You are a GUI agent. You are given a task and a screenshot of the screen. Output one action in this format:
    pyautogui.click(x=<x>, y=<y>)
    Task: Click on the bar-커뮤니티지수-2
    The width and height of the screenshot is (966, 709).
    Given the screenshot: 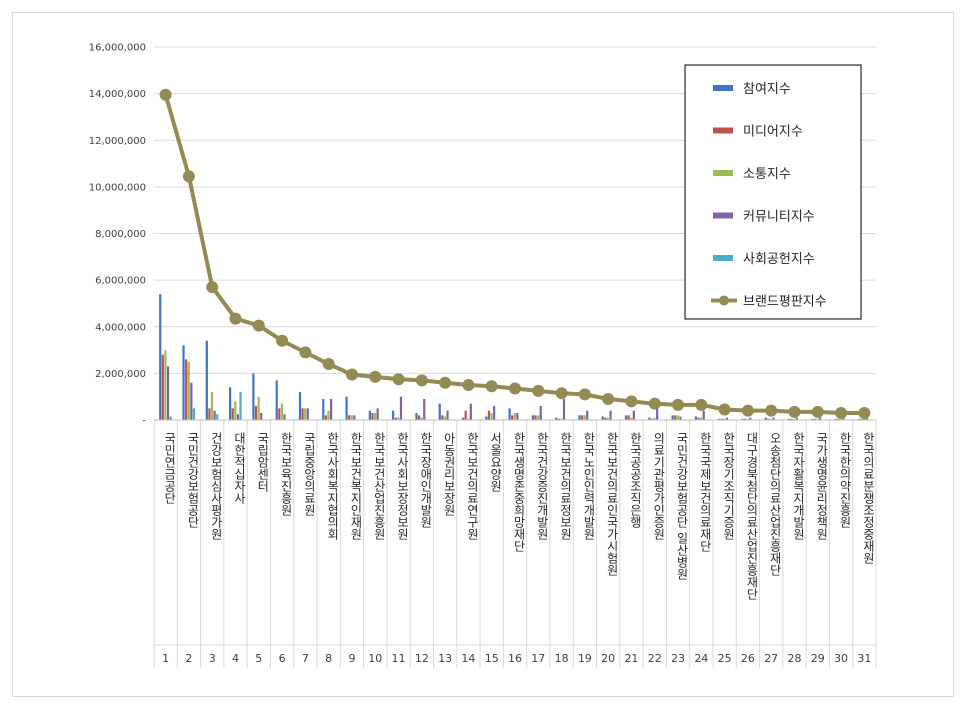 What is the action you would take?
    pyautogui.click(x=191, y=401)
    